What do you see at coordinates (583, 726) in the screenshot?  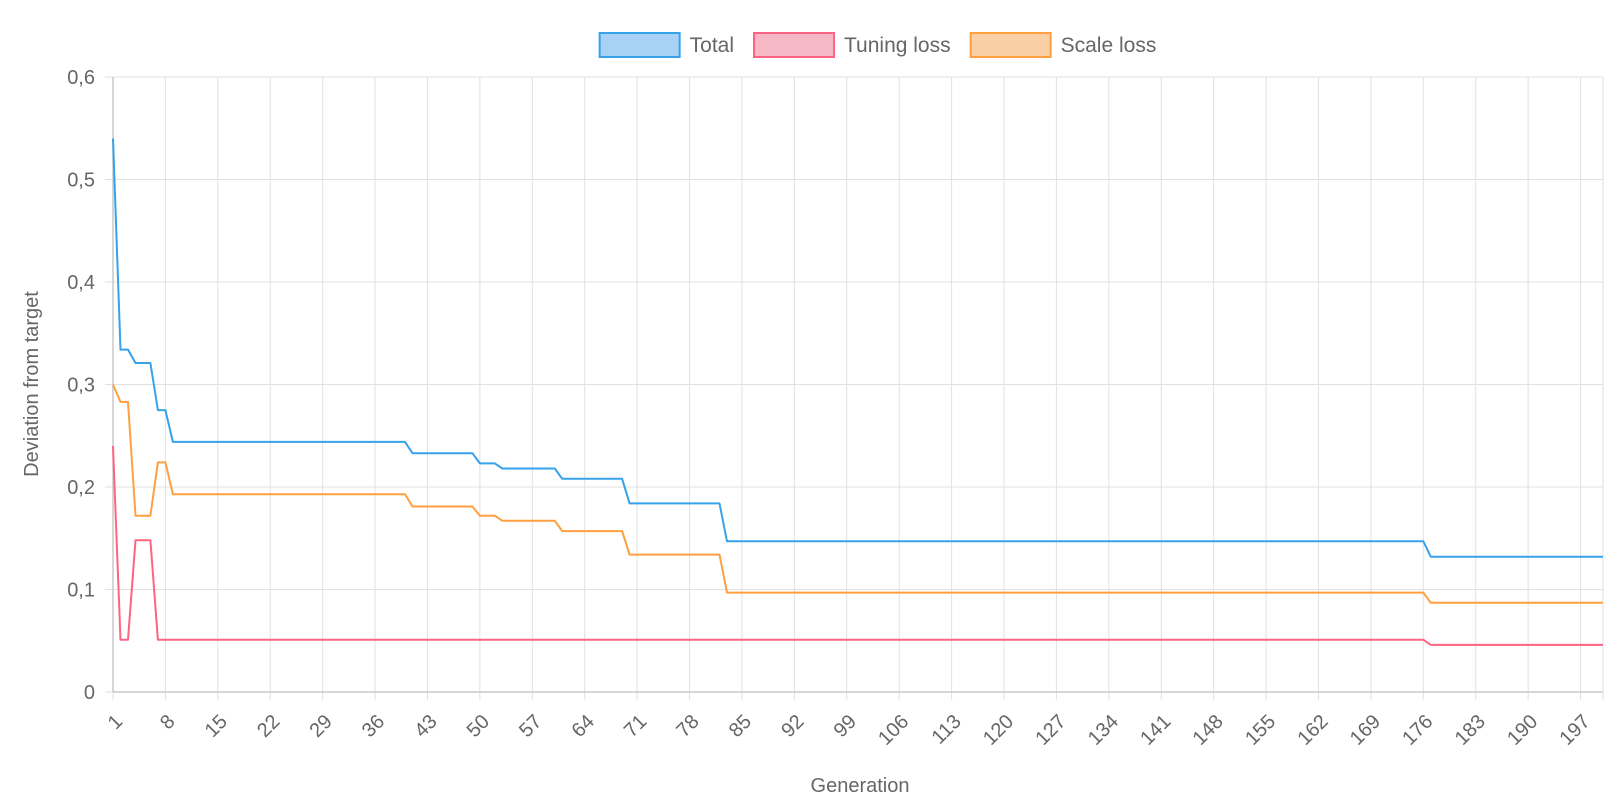 I see `x-tick-label: 64` at bounding box center [583, 726].